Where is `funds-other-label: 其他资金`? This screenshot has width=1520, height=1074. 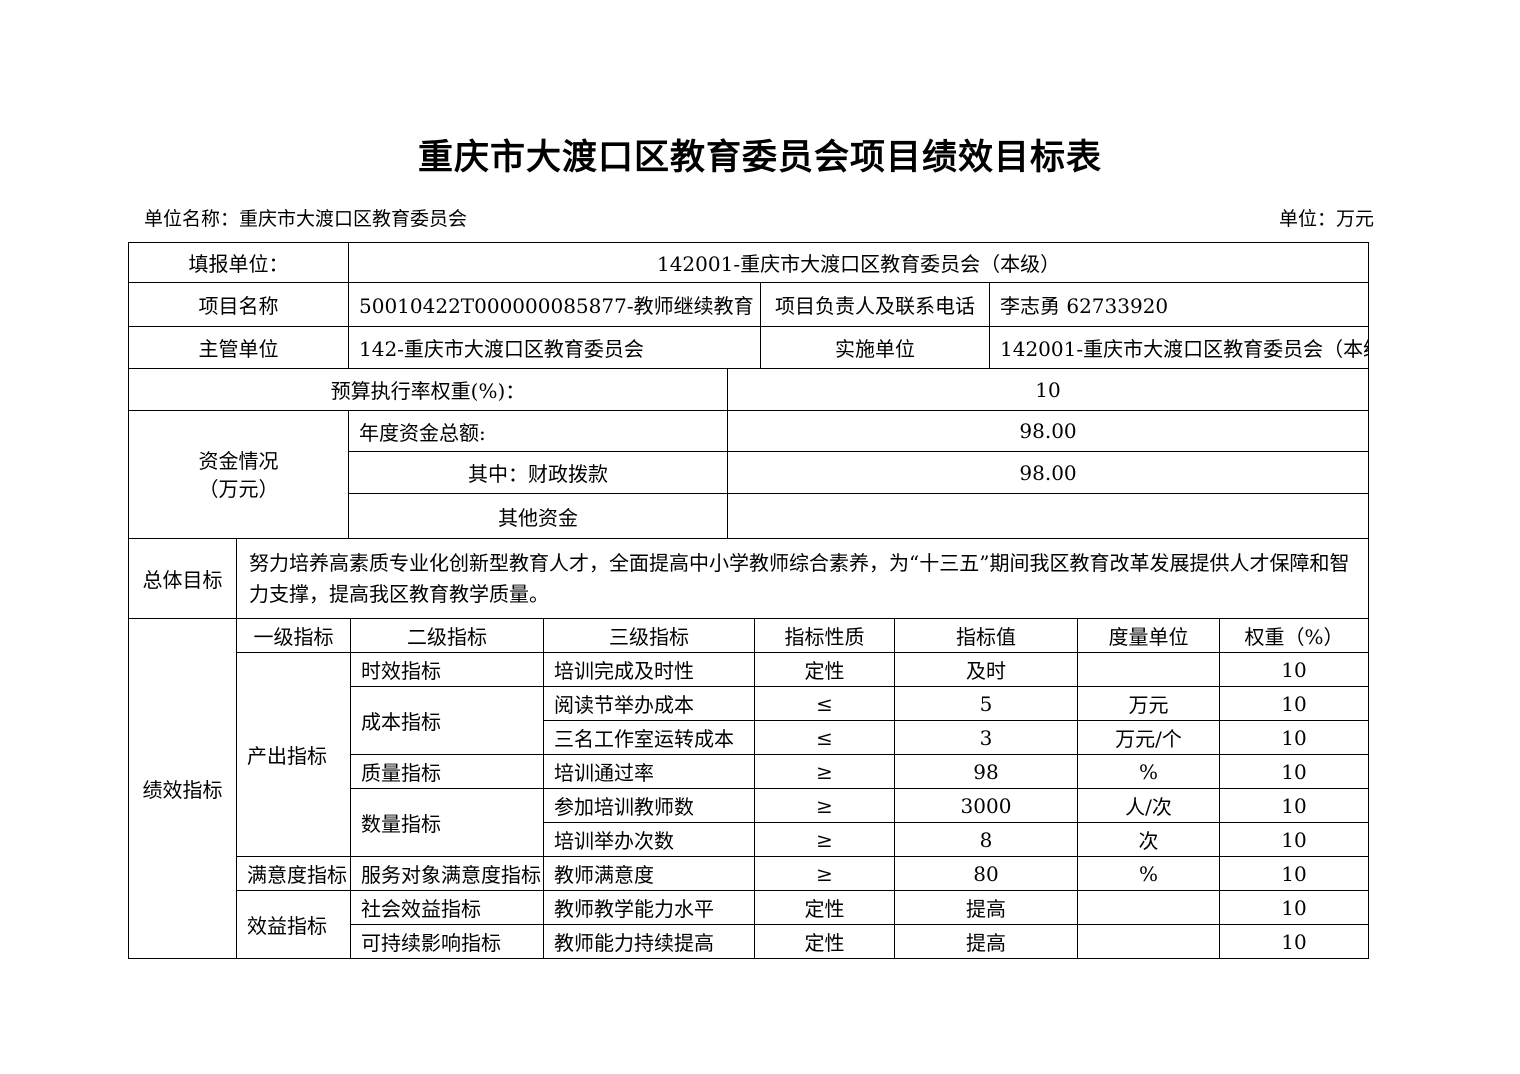 funds-other-label: 其他资金 is located at coordinates (538, 516).